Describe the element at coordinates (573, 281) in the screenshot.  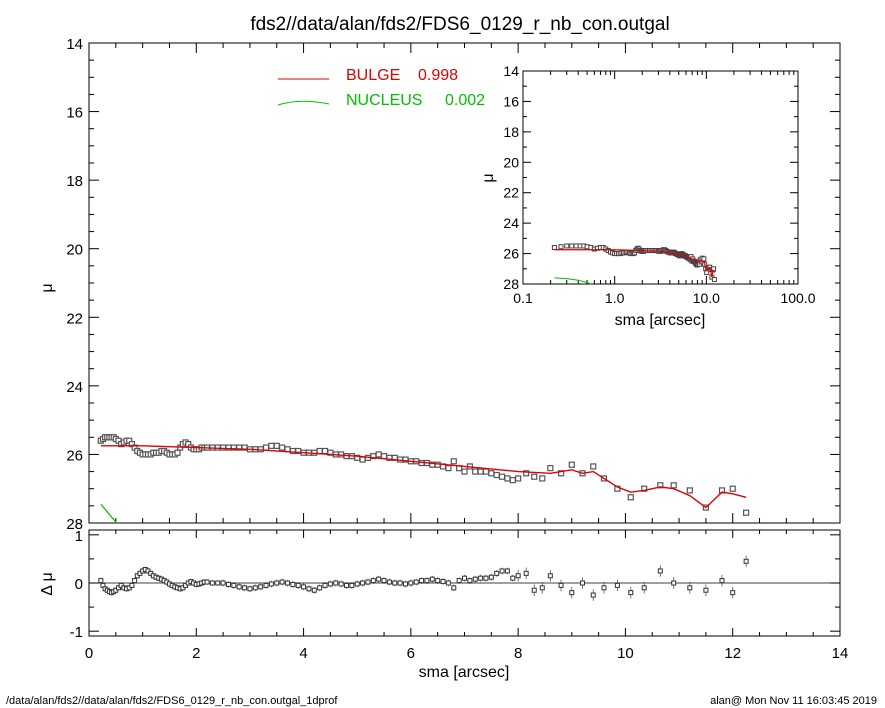
I see `inset-nucleus-model-line` at that location.